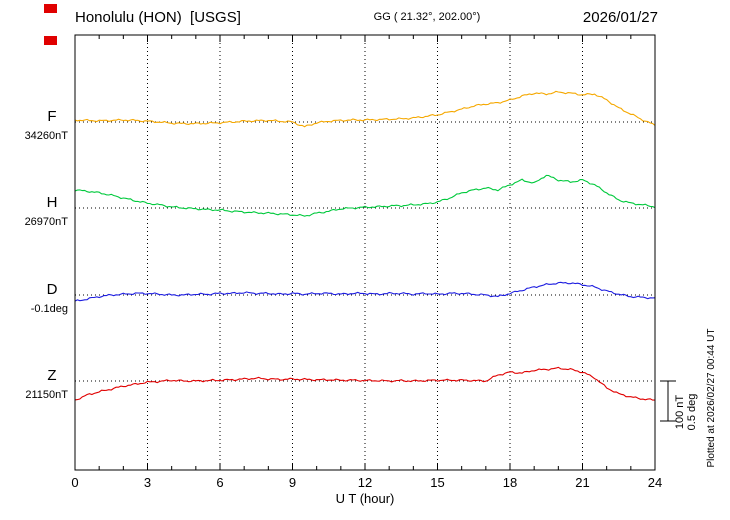  Describe the element at coordinates (365, 291) in the screenshot. I see `trace-D` at that location.